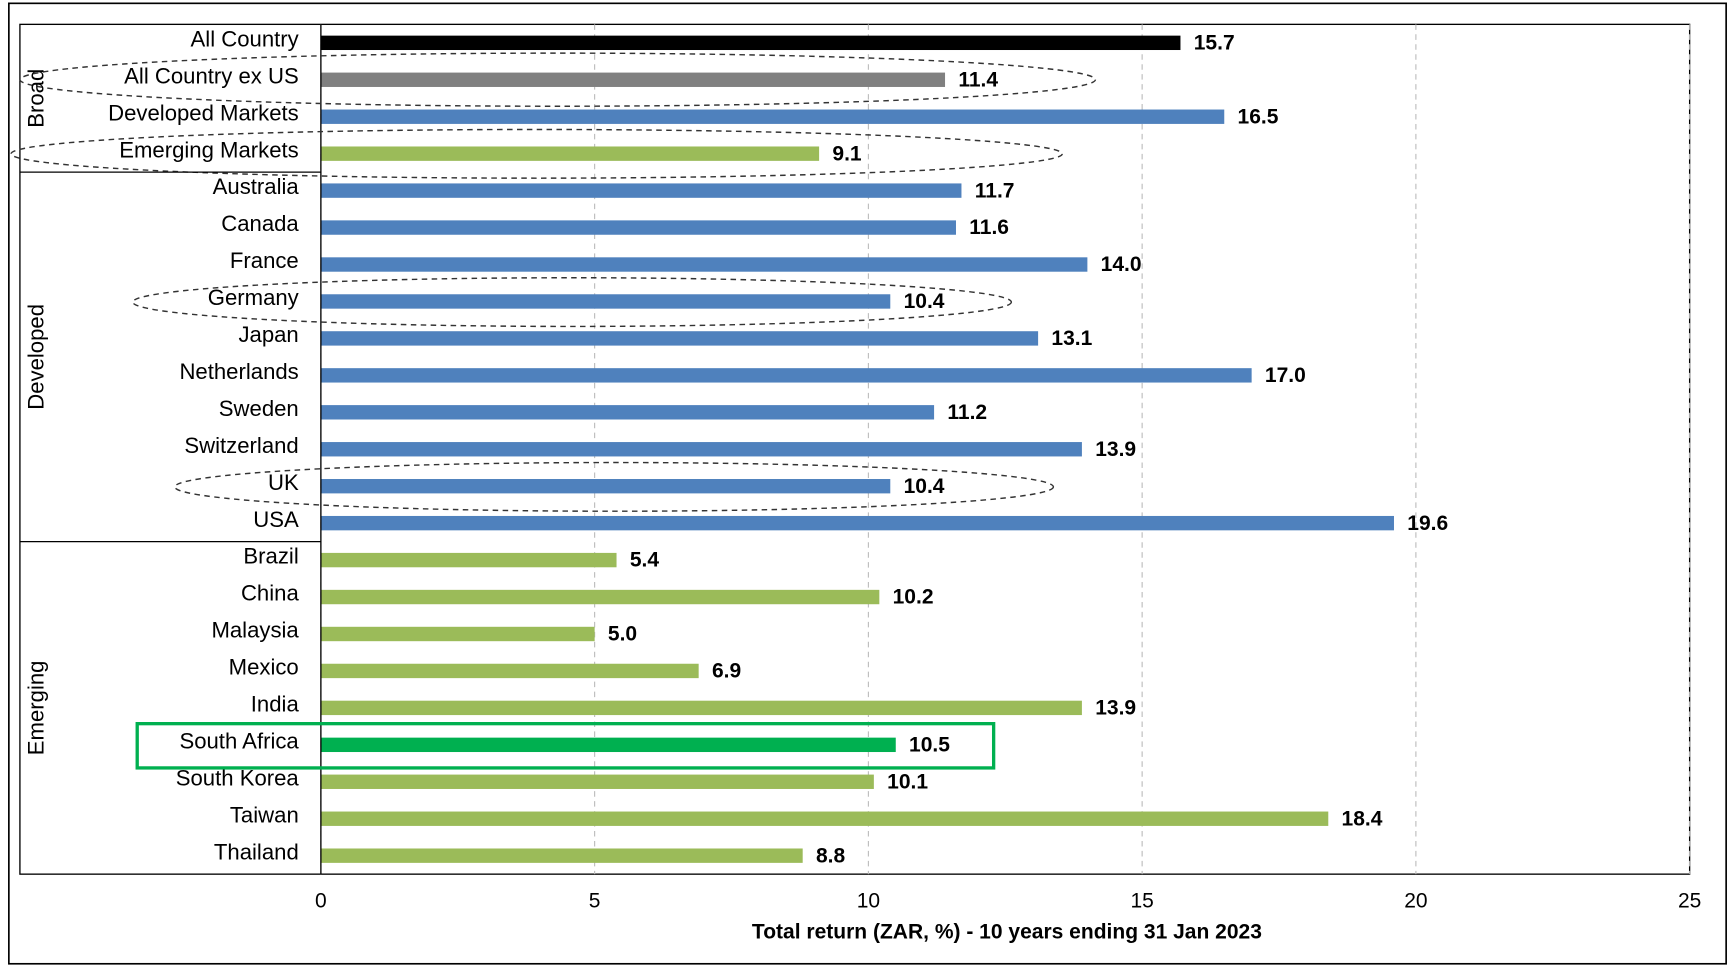  I want to click on category-label: Japan, so click(268, 334).